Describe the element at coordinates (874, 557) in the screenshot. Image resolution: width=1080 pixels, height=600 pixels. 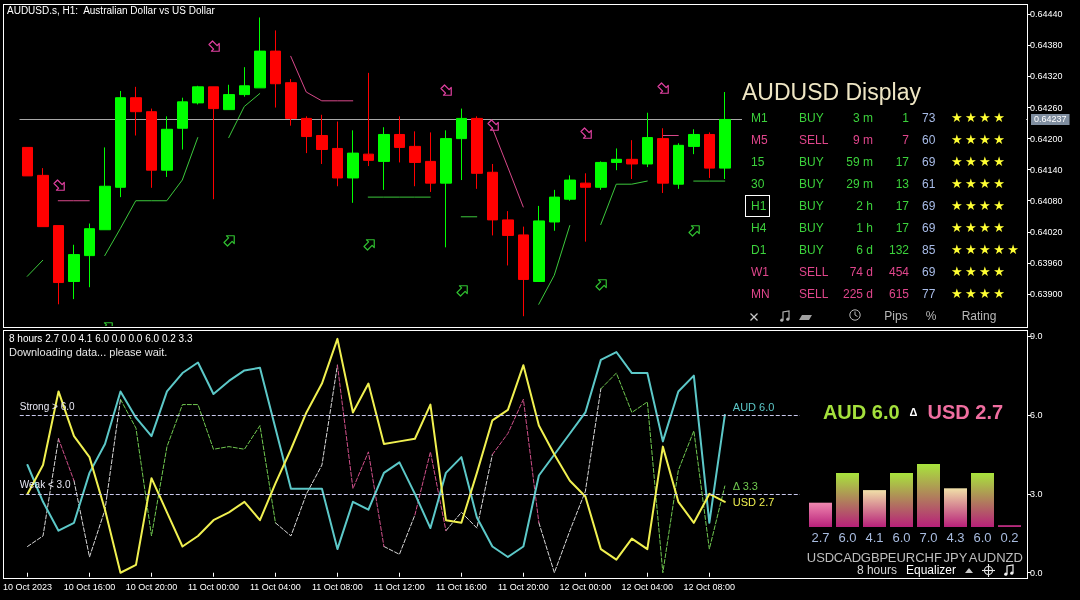
I see `x-tick-label: GBP` at that location.